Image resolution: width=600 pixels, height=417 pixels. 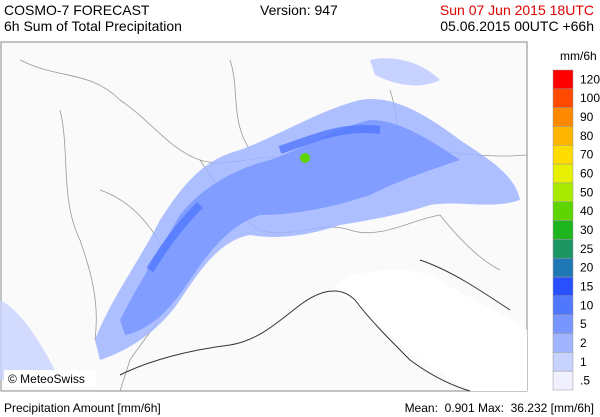 What do you see at coordinates (587, 192) in the screenshot?
I see `legend-label: 50` at bounding box center [587, 192].